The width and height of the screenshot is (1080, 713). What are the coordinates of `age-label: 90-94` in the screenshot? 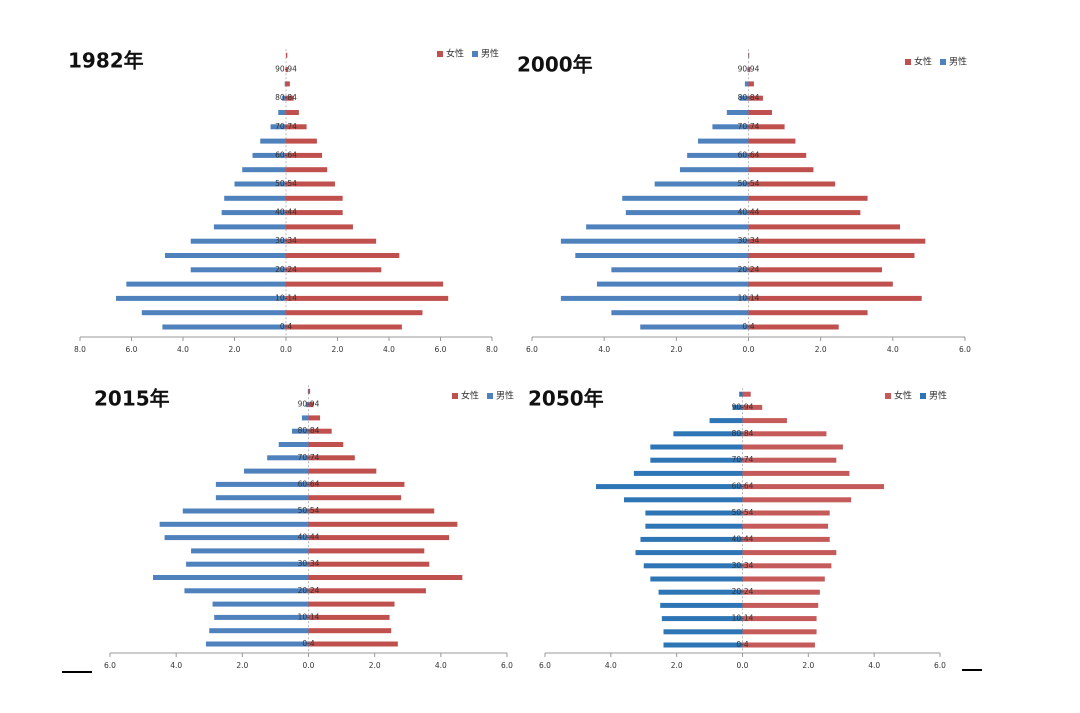 It's located at (743, 406).